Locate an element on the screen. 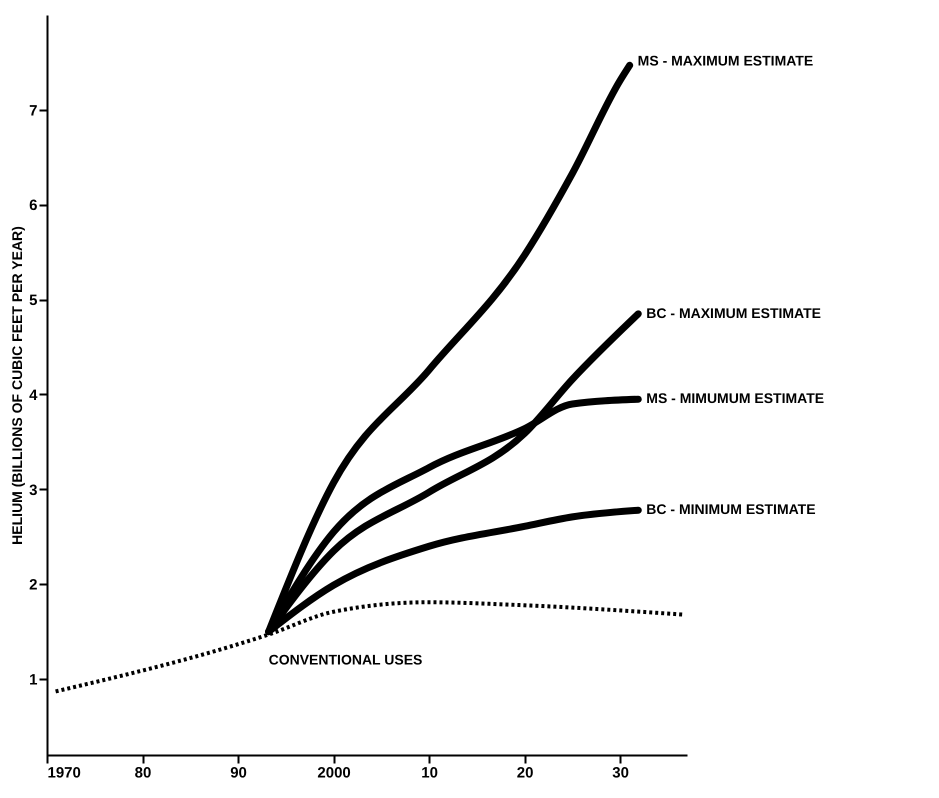 The height and width of the screenshot is (798, 939). x-tick-label: 30 is located at coordinates (620, 773).